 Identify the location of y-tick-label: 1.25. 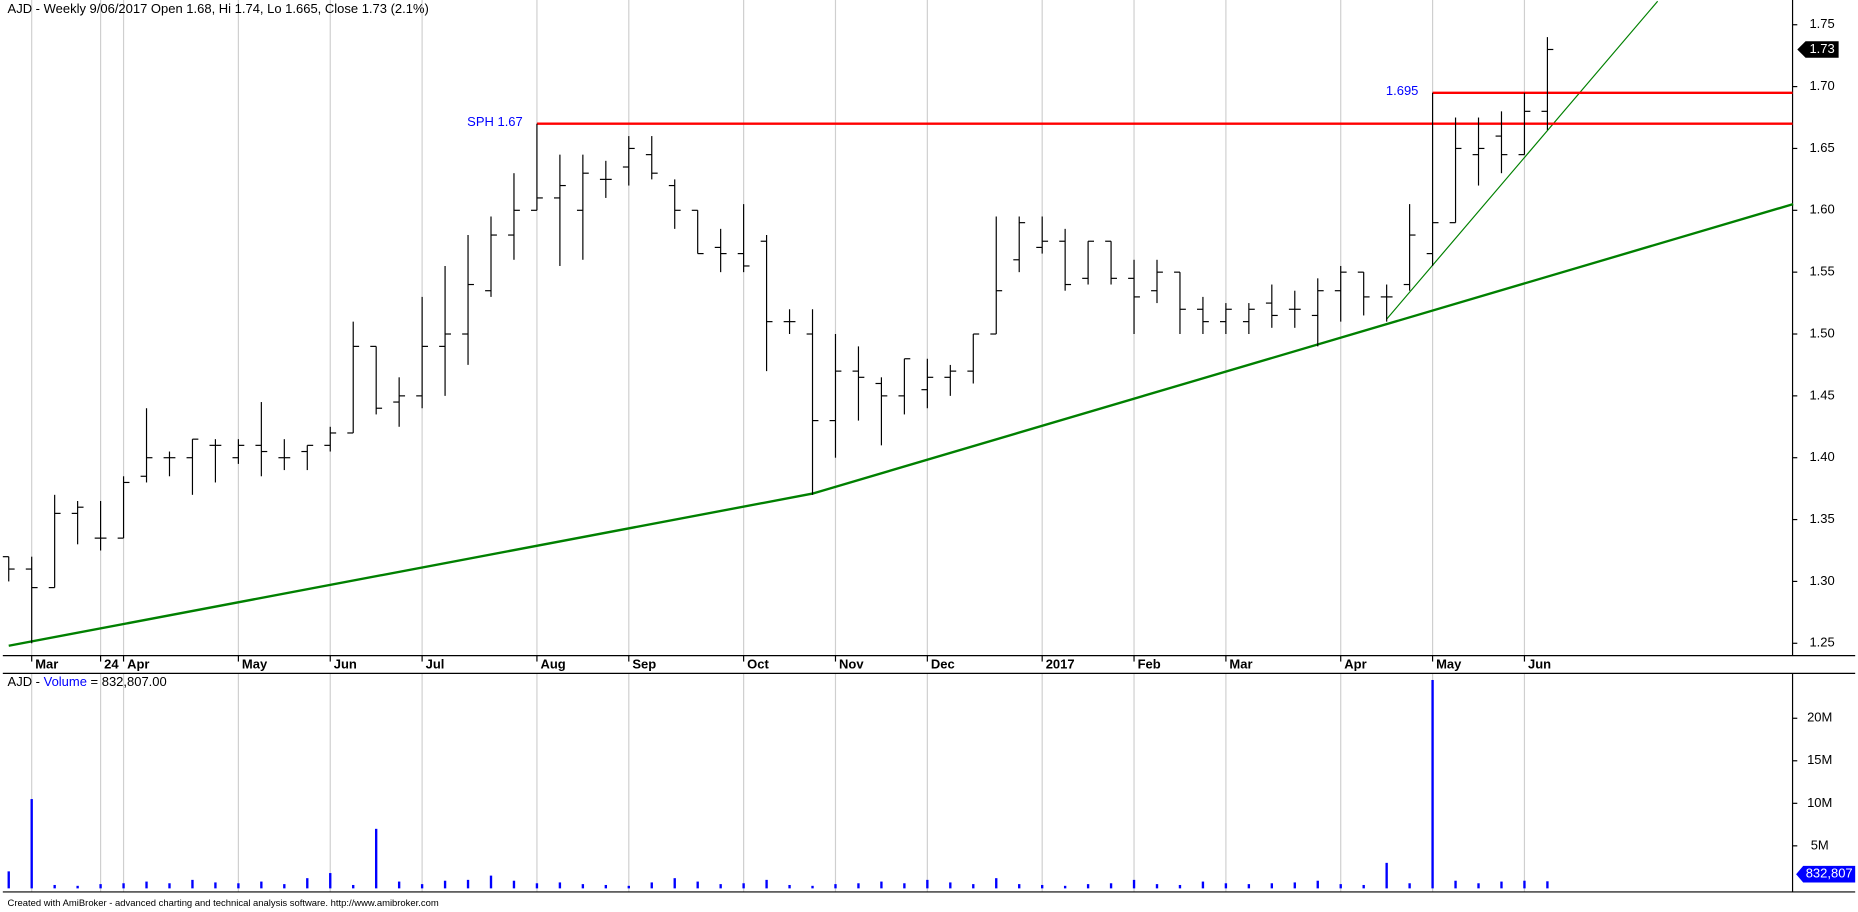
(1821, 642).